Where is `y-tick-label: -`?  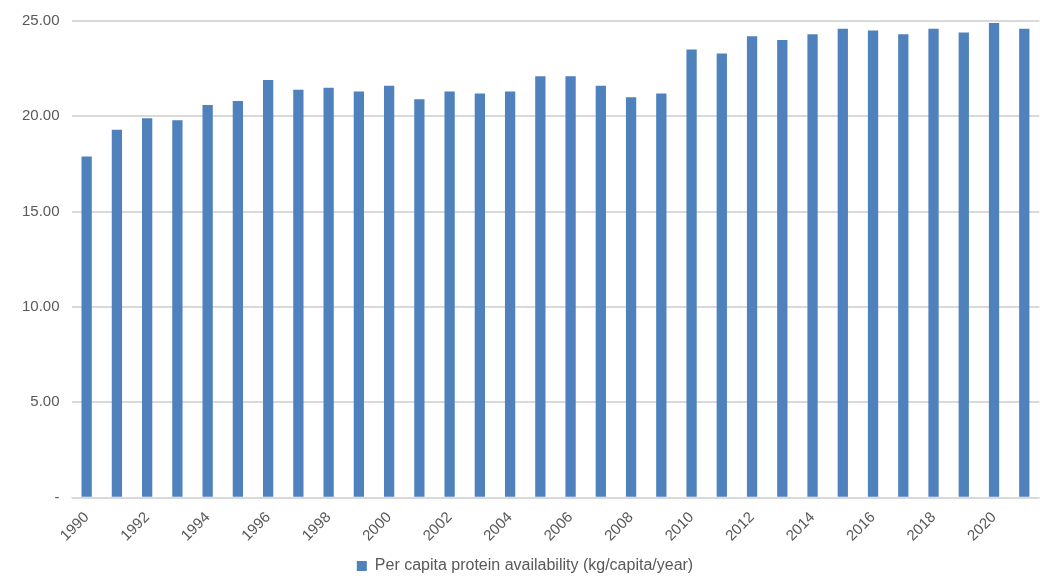
y-tick-label: - is located at coordinates (57, 496).